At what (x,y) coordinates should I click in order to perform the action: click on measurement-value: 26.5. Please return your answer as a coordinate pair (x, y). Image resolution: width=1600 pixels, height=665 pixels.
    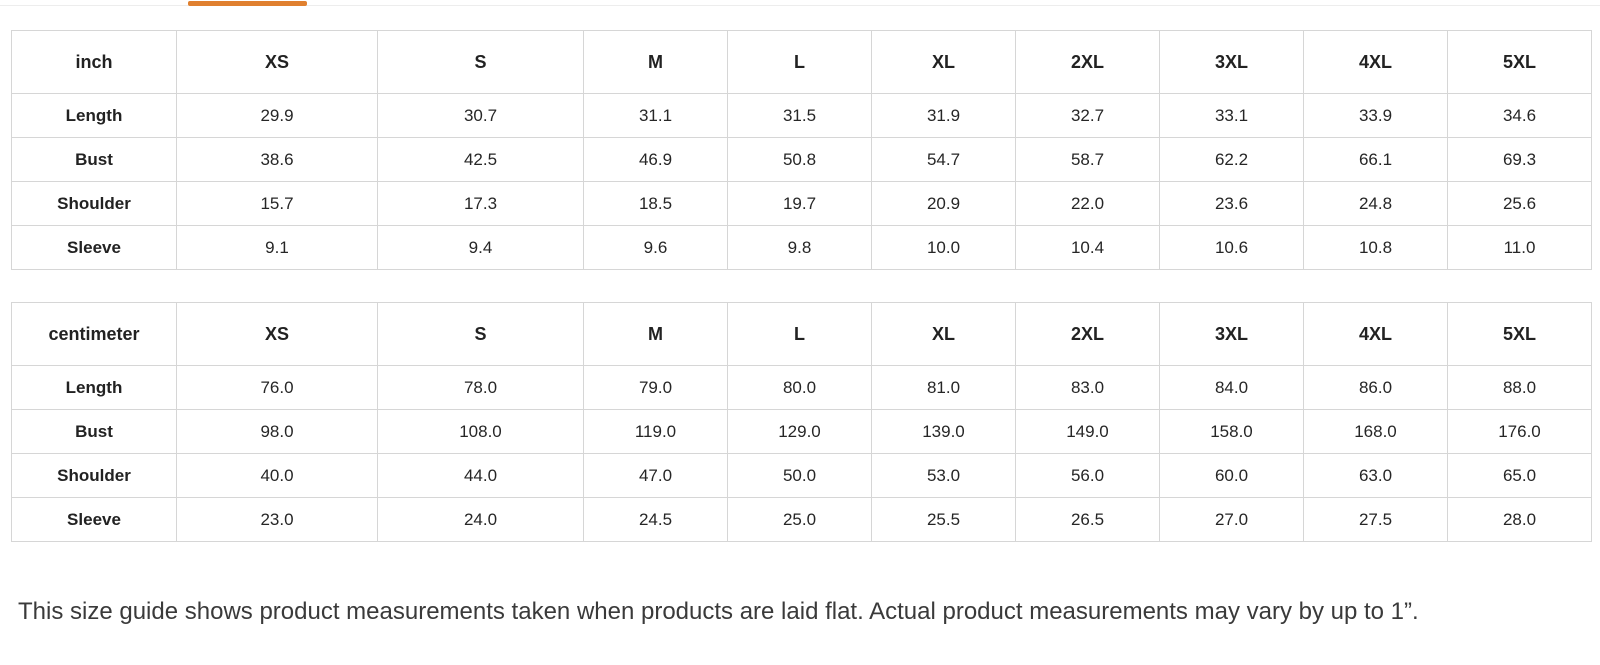
    Looking at the image, I should click on (1087, 519).